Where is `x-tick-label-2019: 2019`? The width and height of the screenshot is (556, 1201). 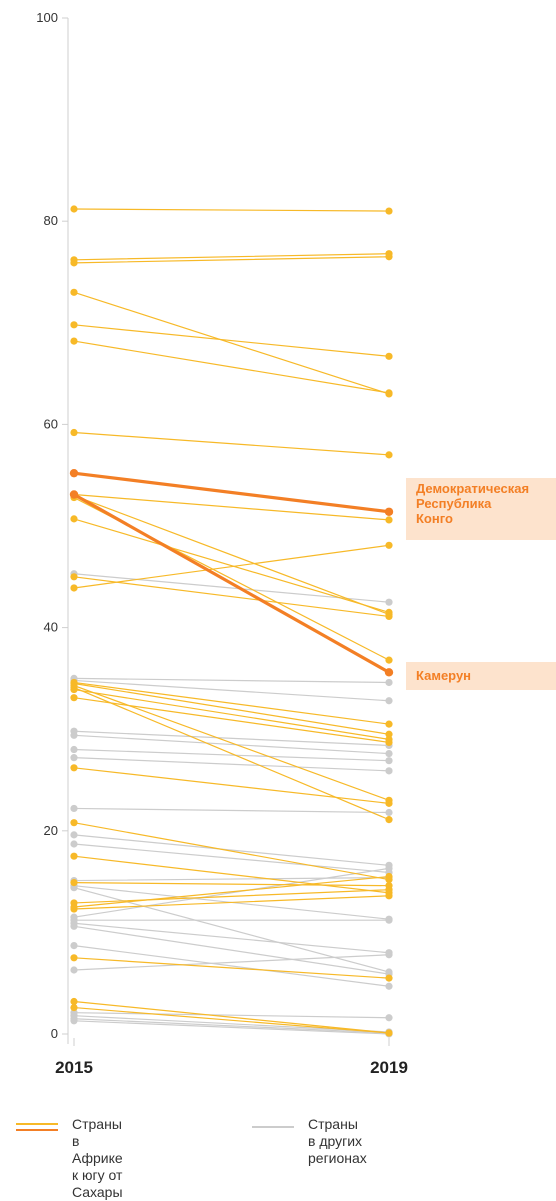 x-tick-label-2019: 2019 is located at coordinates (389, 1067).